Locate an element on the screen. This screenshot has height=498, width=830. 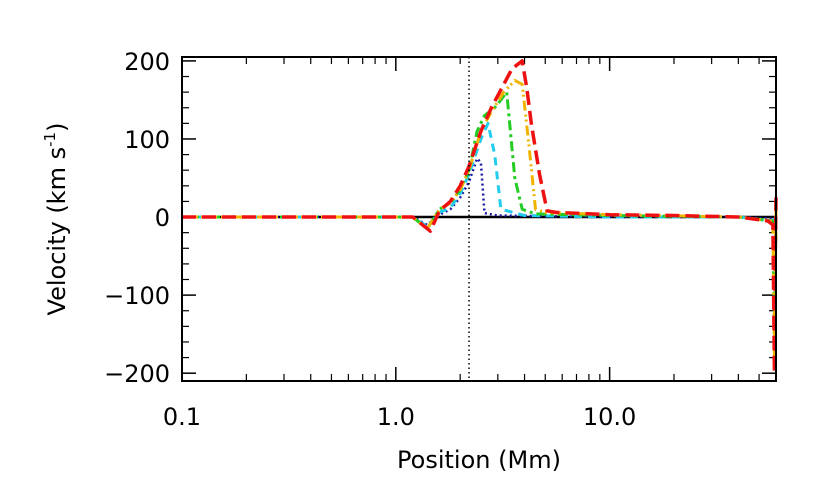
y-tick-label: −100 is located at coordinates (137, 296).